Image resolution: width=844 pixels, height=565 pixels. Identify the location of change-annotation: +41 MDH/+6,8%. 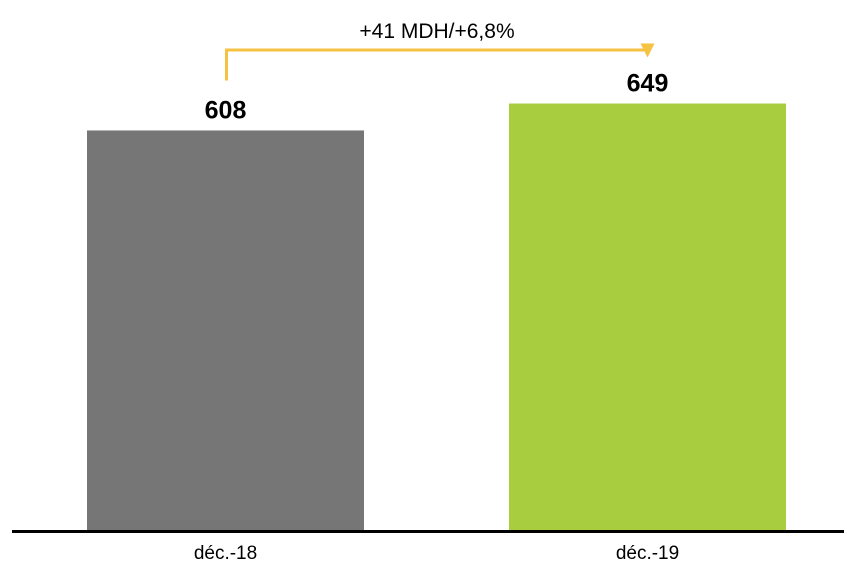
(440, 50).